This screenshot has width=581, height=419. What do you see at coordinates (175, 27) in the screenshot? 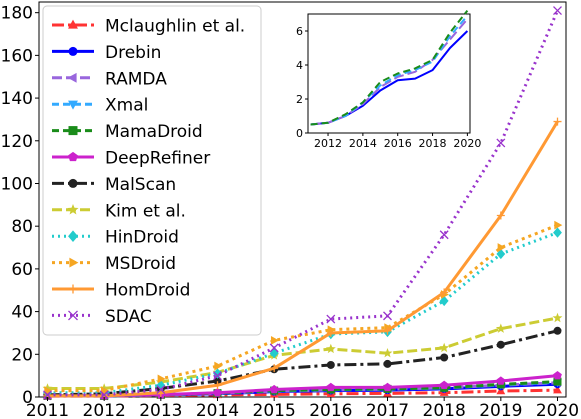
I see `legend-label-mclaughlin-et-al: Mclaughlin et al.` at bounding box center [175, 27].